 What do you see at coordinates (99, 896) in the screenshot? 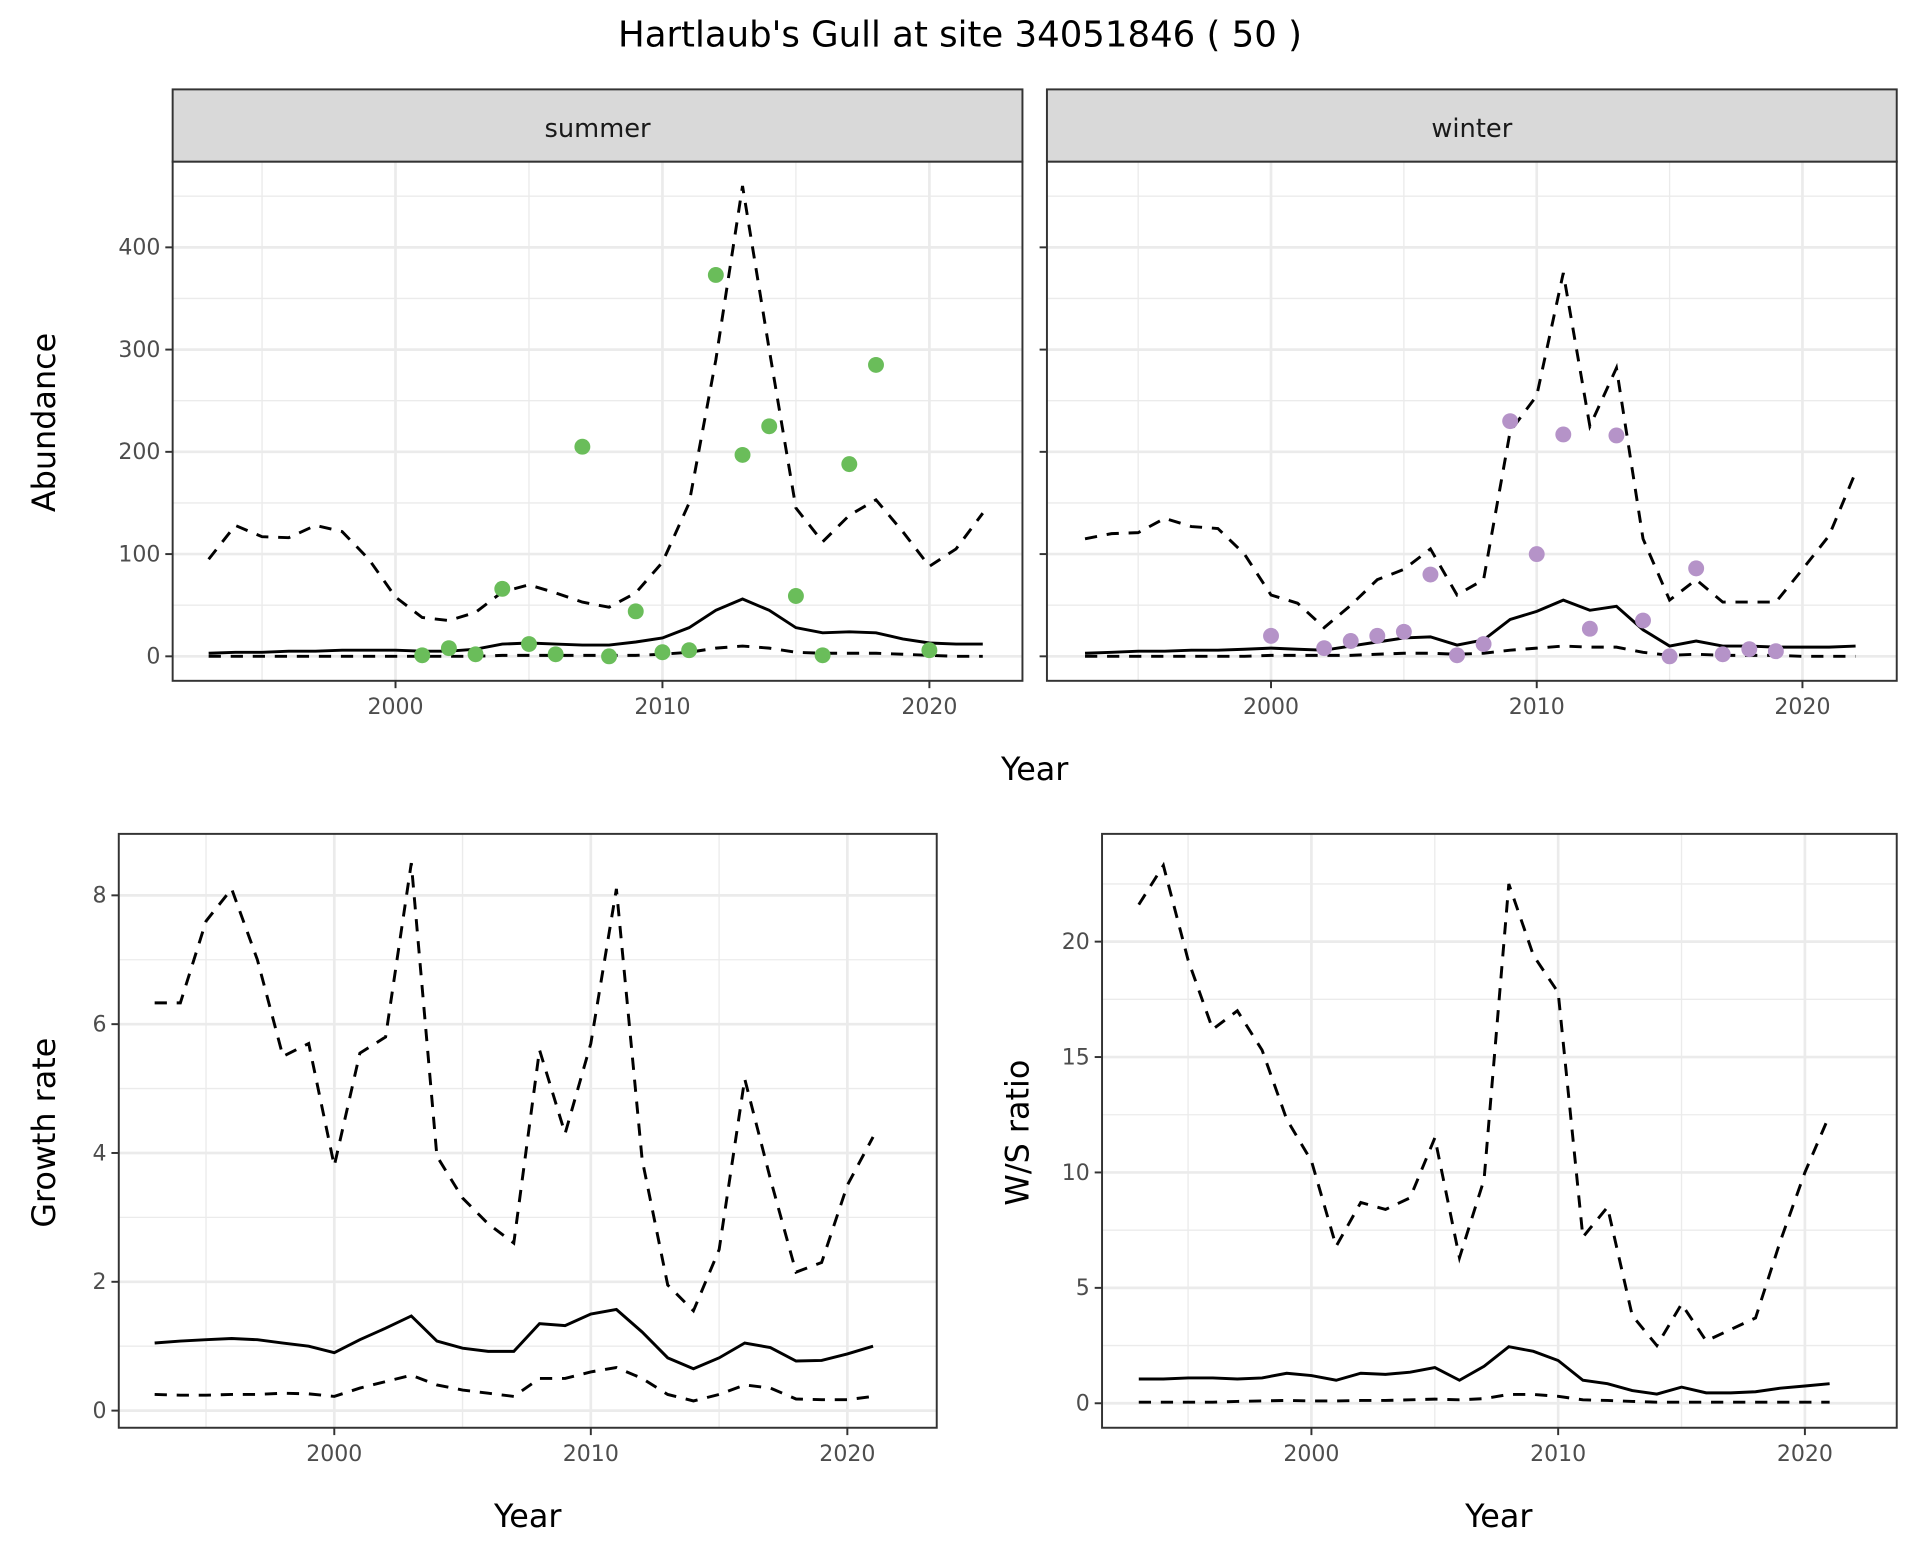
I see `y-tick-label: 8` at bounding box center [99, 896].